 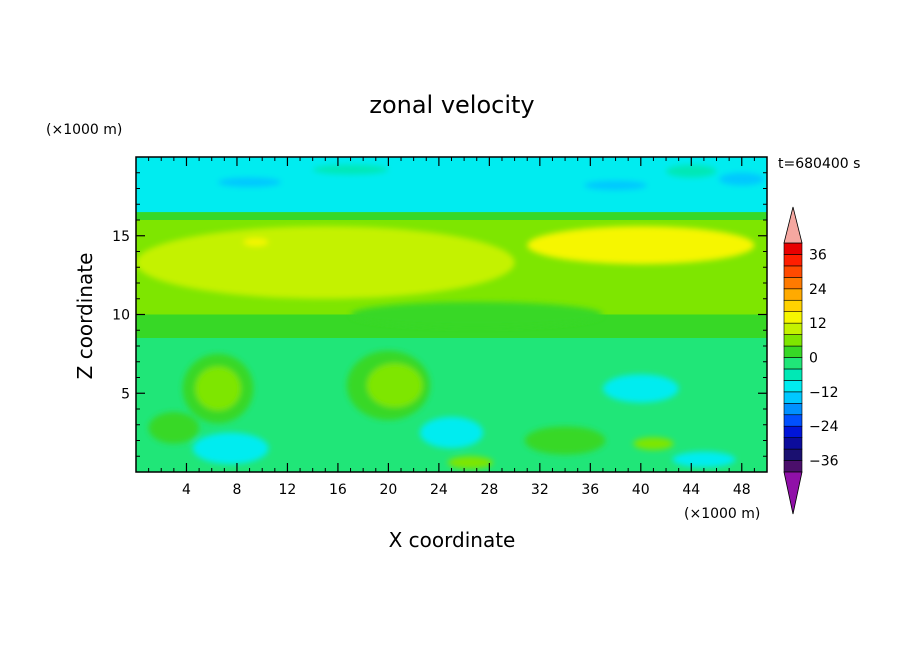 I want to click on x-tick-label: 24, so click(x=439, y=490).